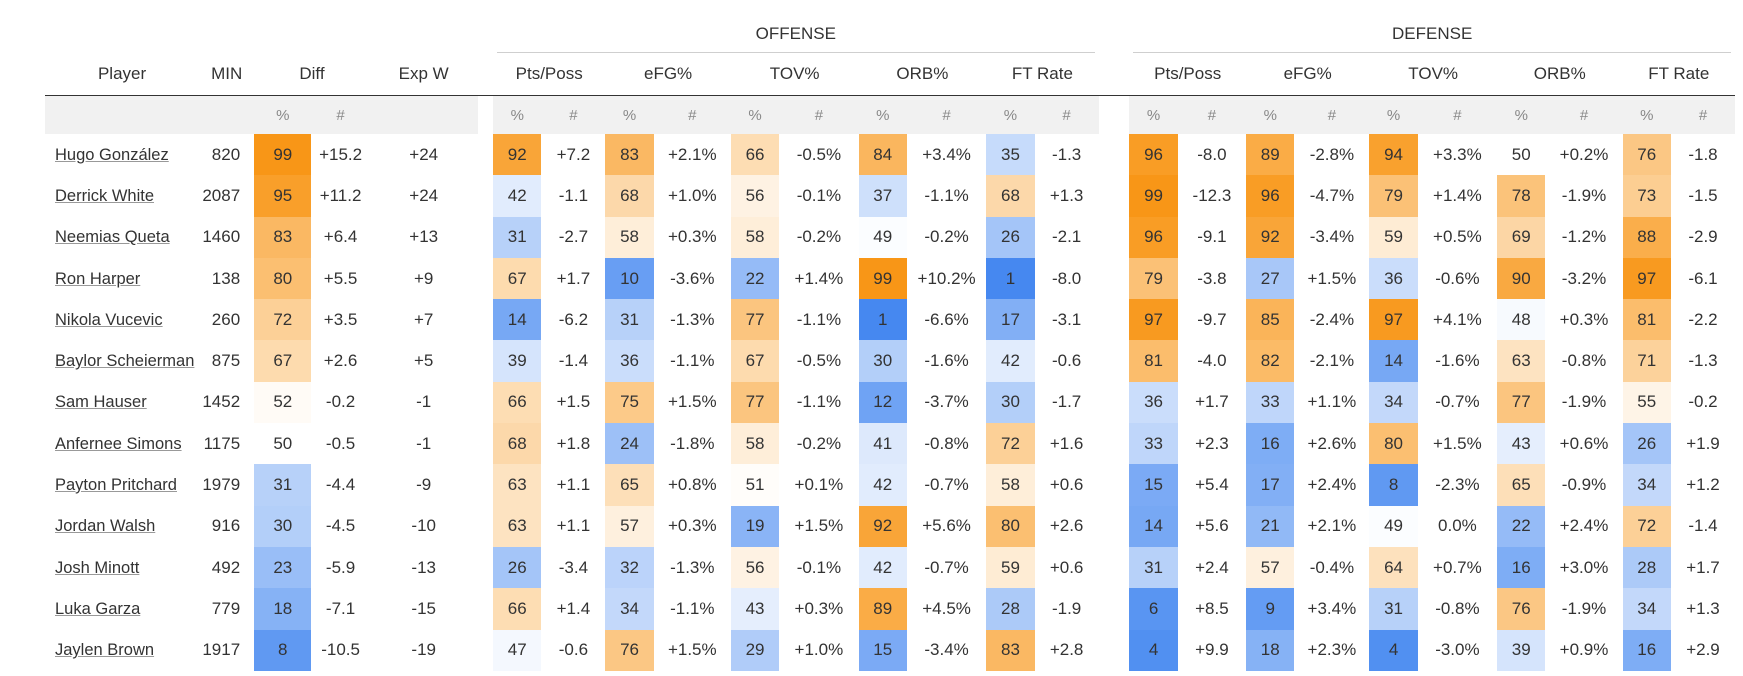  What do you see at coordinates (819, 361) in the screenshot?
I see `off-tov-num-cell: -0.5%` at bounding box center [819, 361].